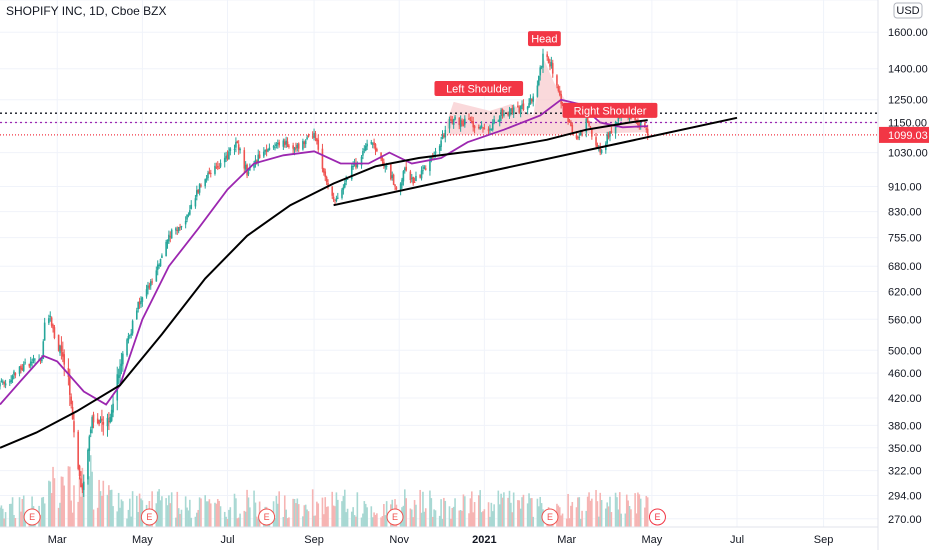 The width and height of the screenshot is (932, 550). What do you see at coordinates (479, 88) in the screenshot?
I see `annotation-label: Left Shoulder` at bounding box center [479, 88].